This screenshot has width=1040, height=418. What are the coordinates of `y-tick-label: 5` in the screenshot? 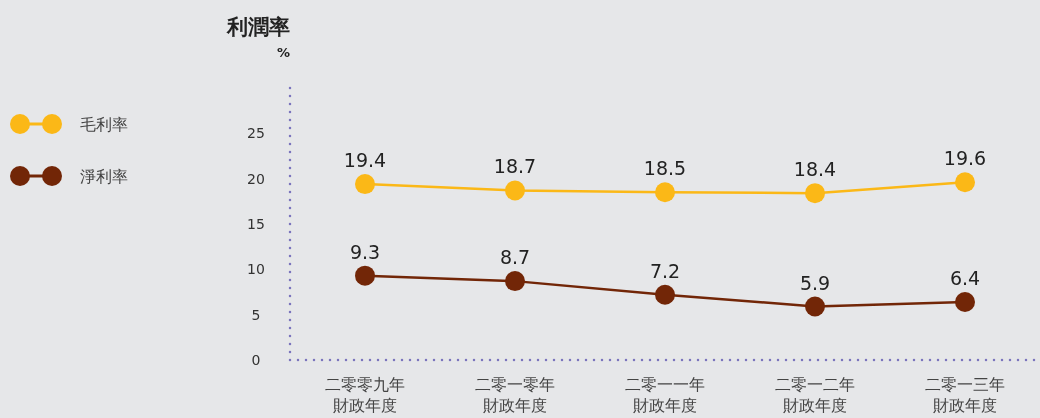 It's located at (256, 314).